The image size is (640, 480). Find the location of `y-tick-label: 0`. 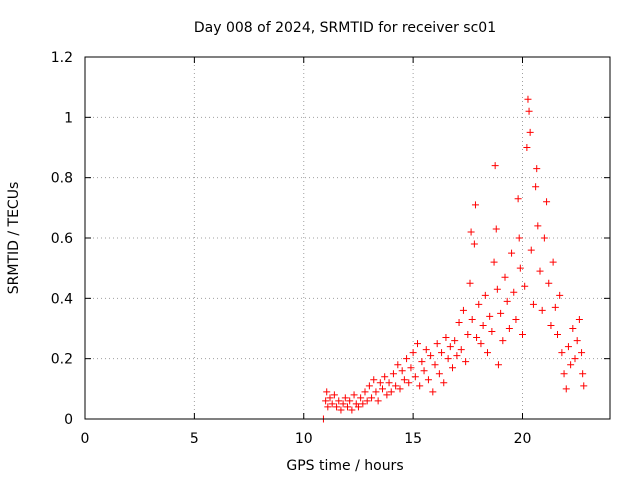

y-tick-label: 0 is located at coordinates (68, 420).